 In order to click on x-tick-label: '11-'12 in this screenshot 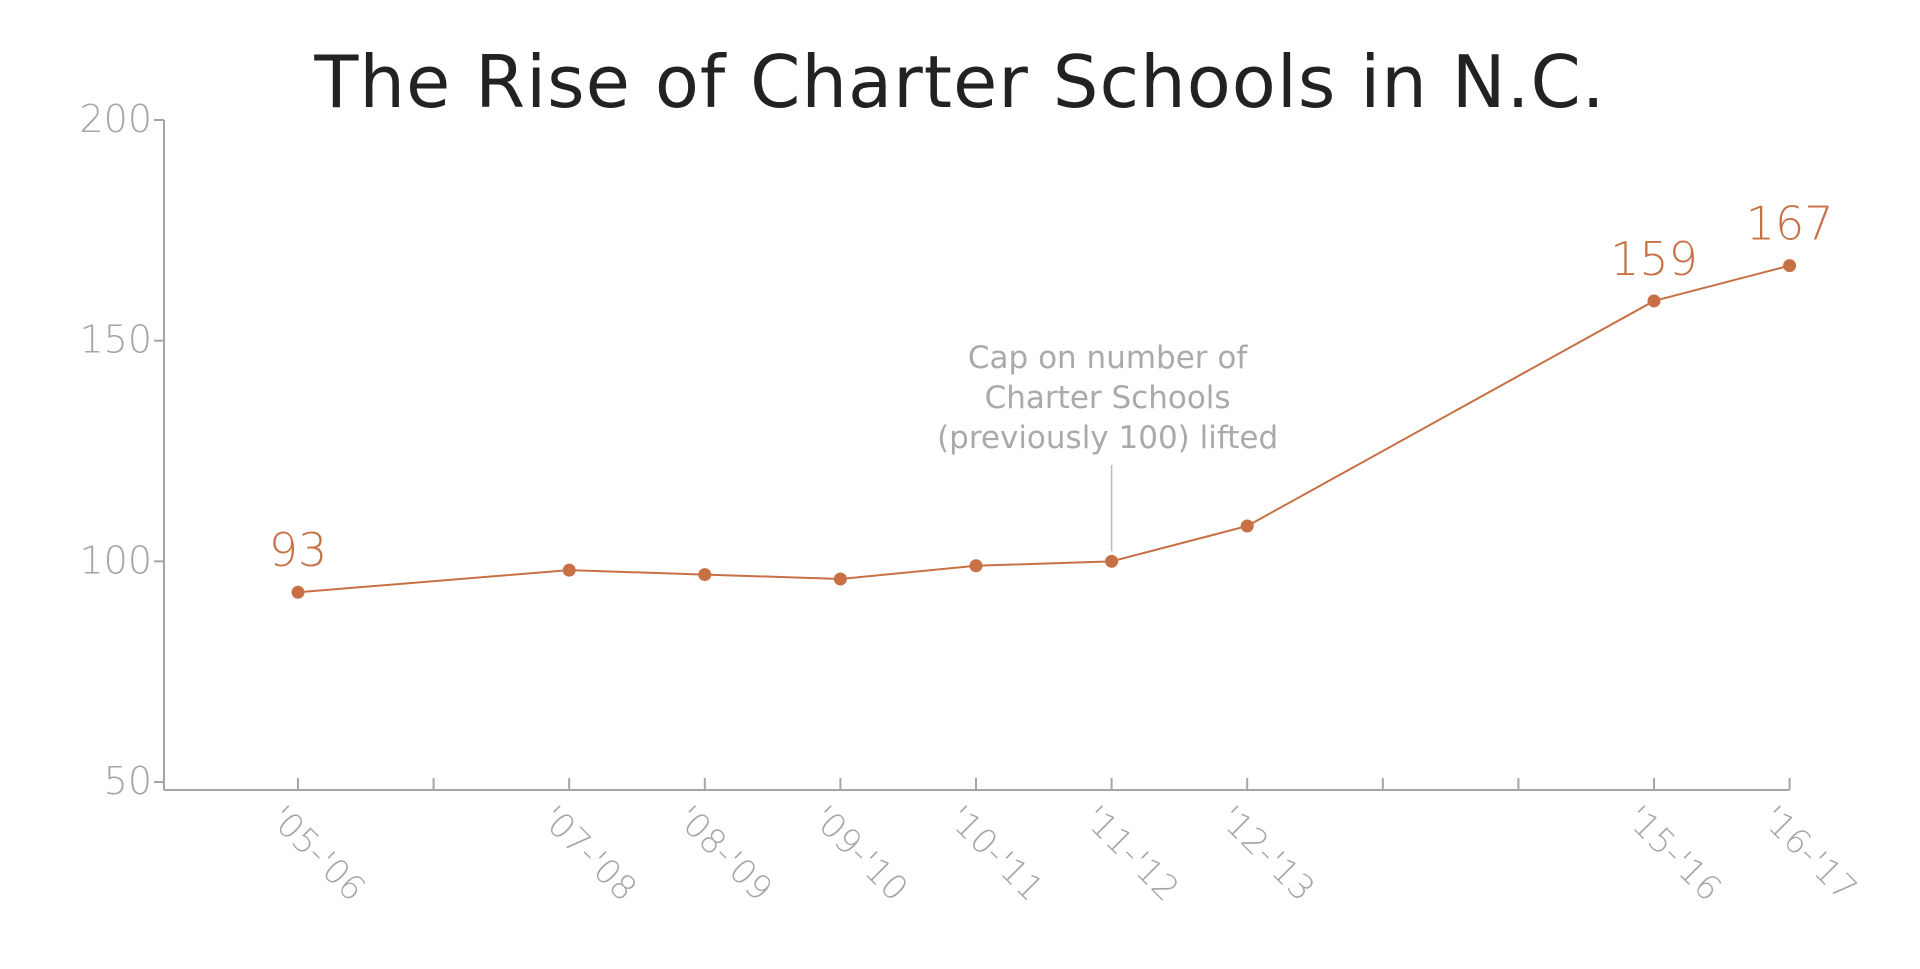, I will do `click(1130, 853)`.